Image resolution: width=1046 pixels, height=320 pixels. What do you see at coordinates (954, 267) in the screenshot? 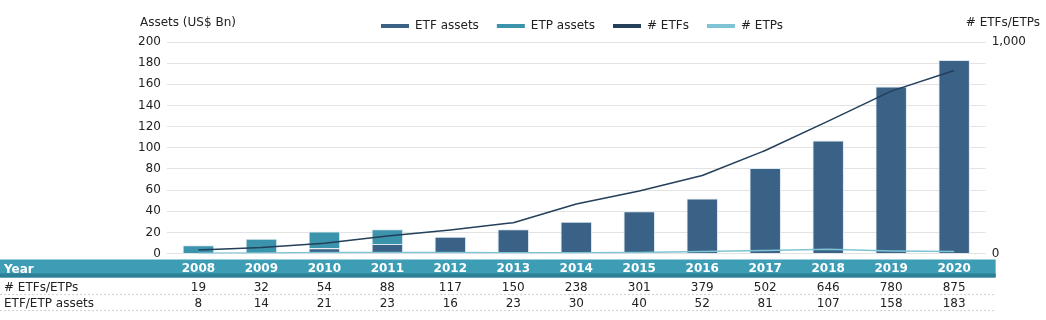
I see `x-tick-label: 2020` at bounding box center [954, 267].